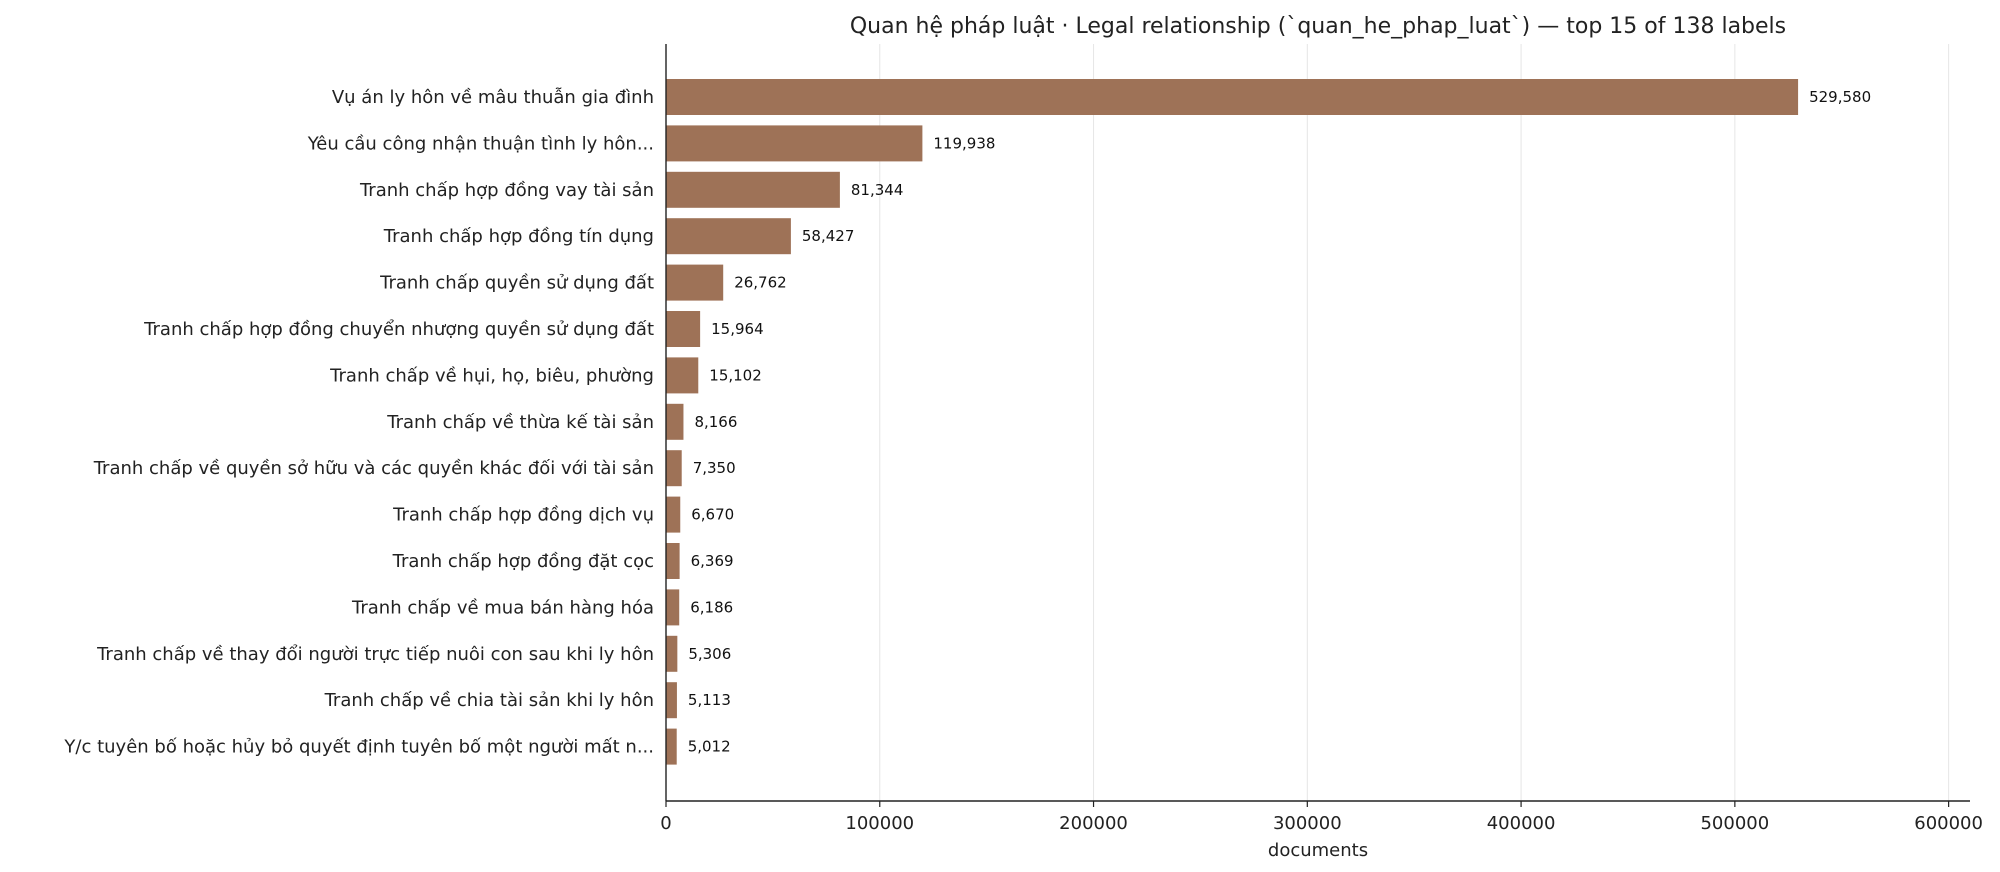  Describe the element at coordinates (1948, 823) in the screenshot. I see `x-tick-label: 600000` at that location.